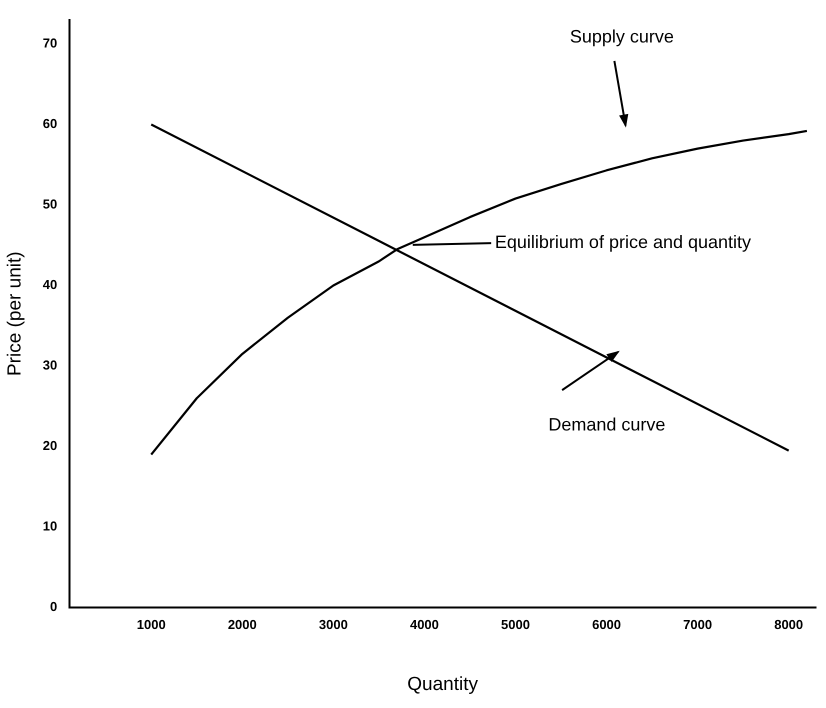 This screenshot has width=826, height=708. I want to click on x-tick-label: 5000, so click(515, 624).